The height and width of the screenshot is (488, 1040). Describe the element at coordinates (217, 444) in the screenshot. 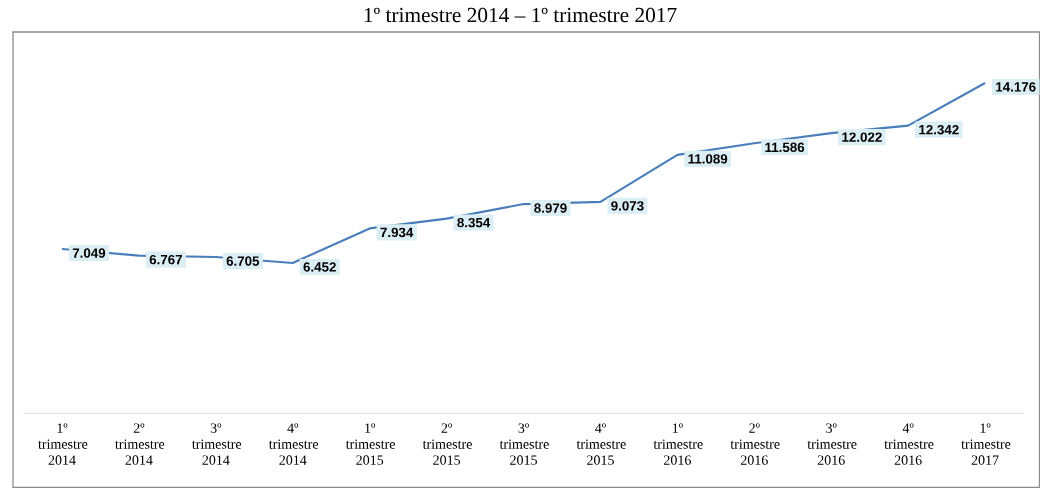

I see `x-tick-label: 3º trimestre 2014` at that location.